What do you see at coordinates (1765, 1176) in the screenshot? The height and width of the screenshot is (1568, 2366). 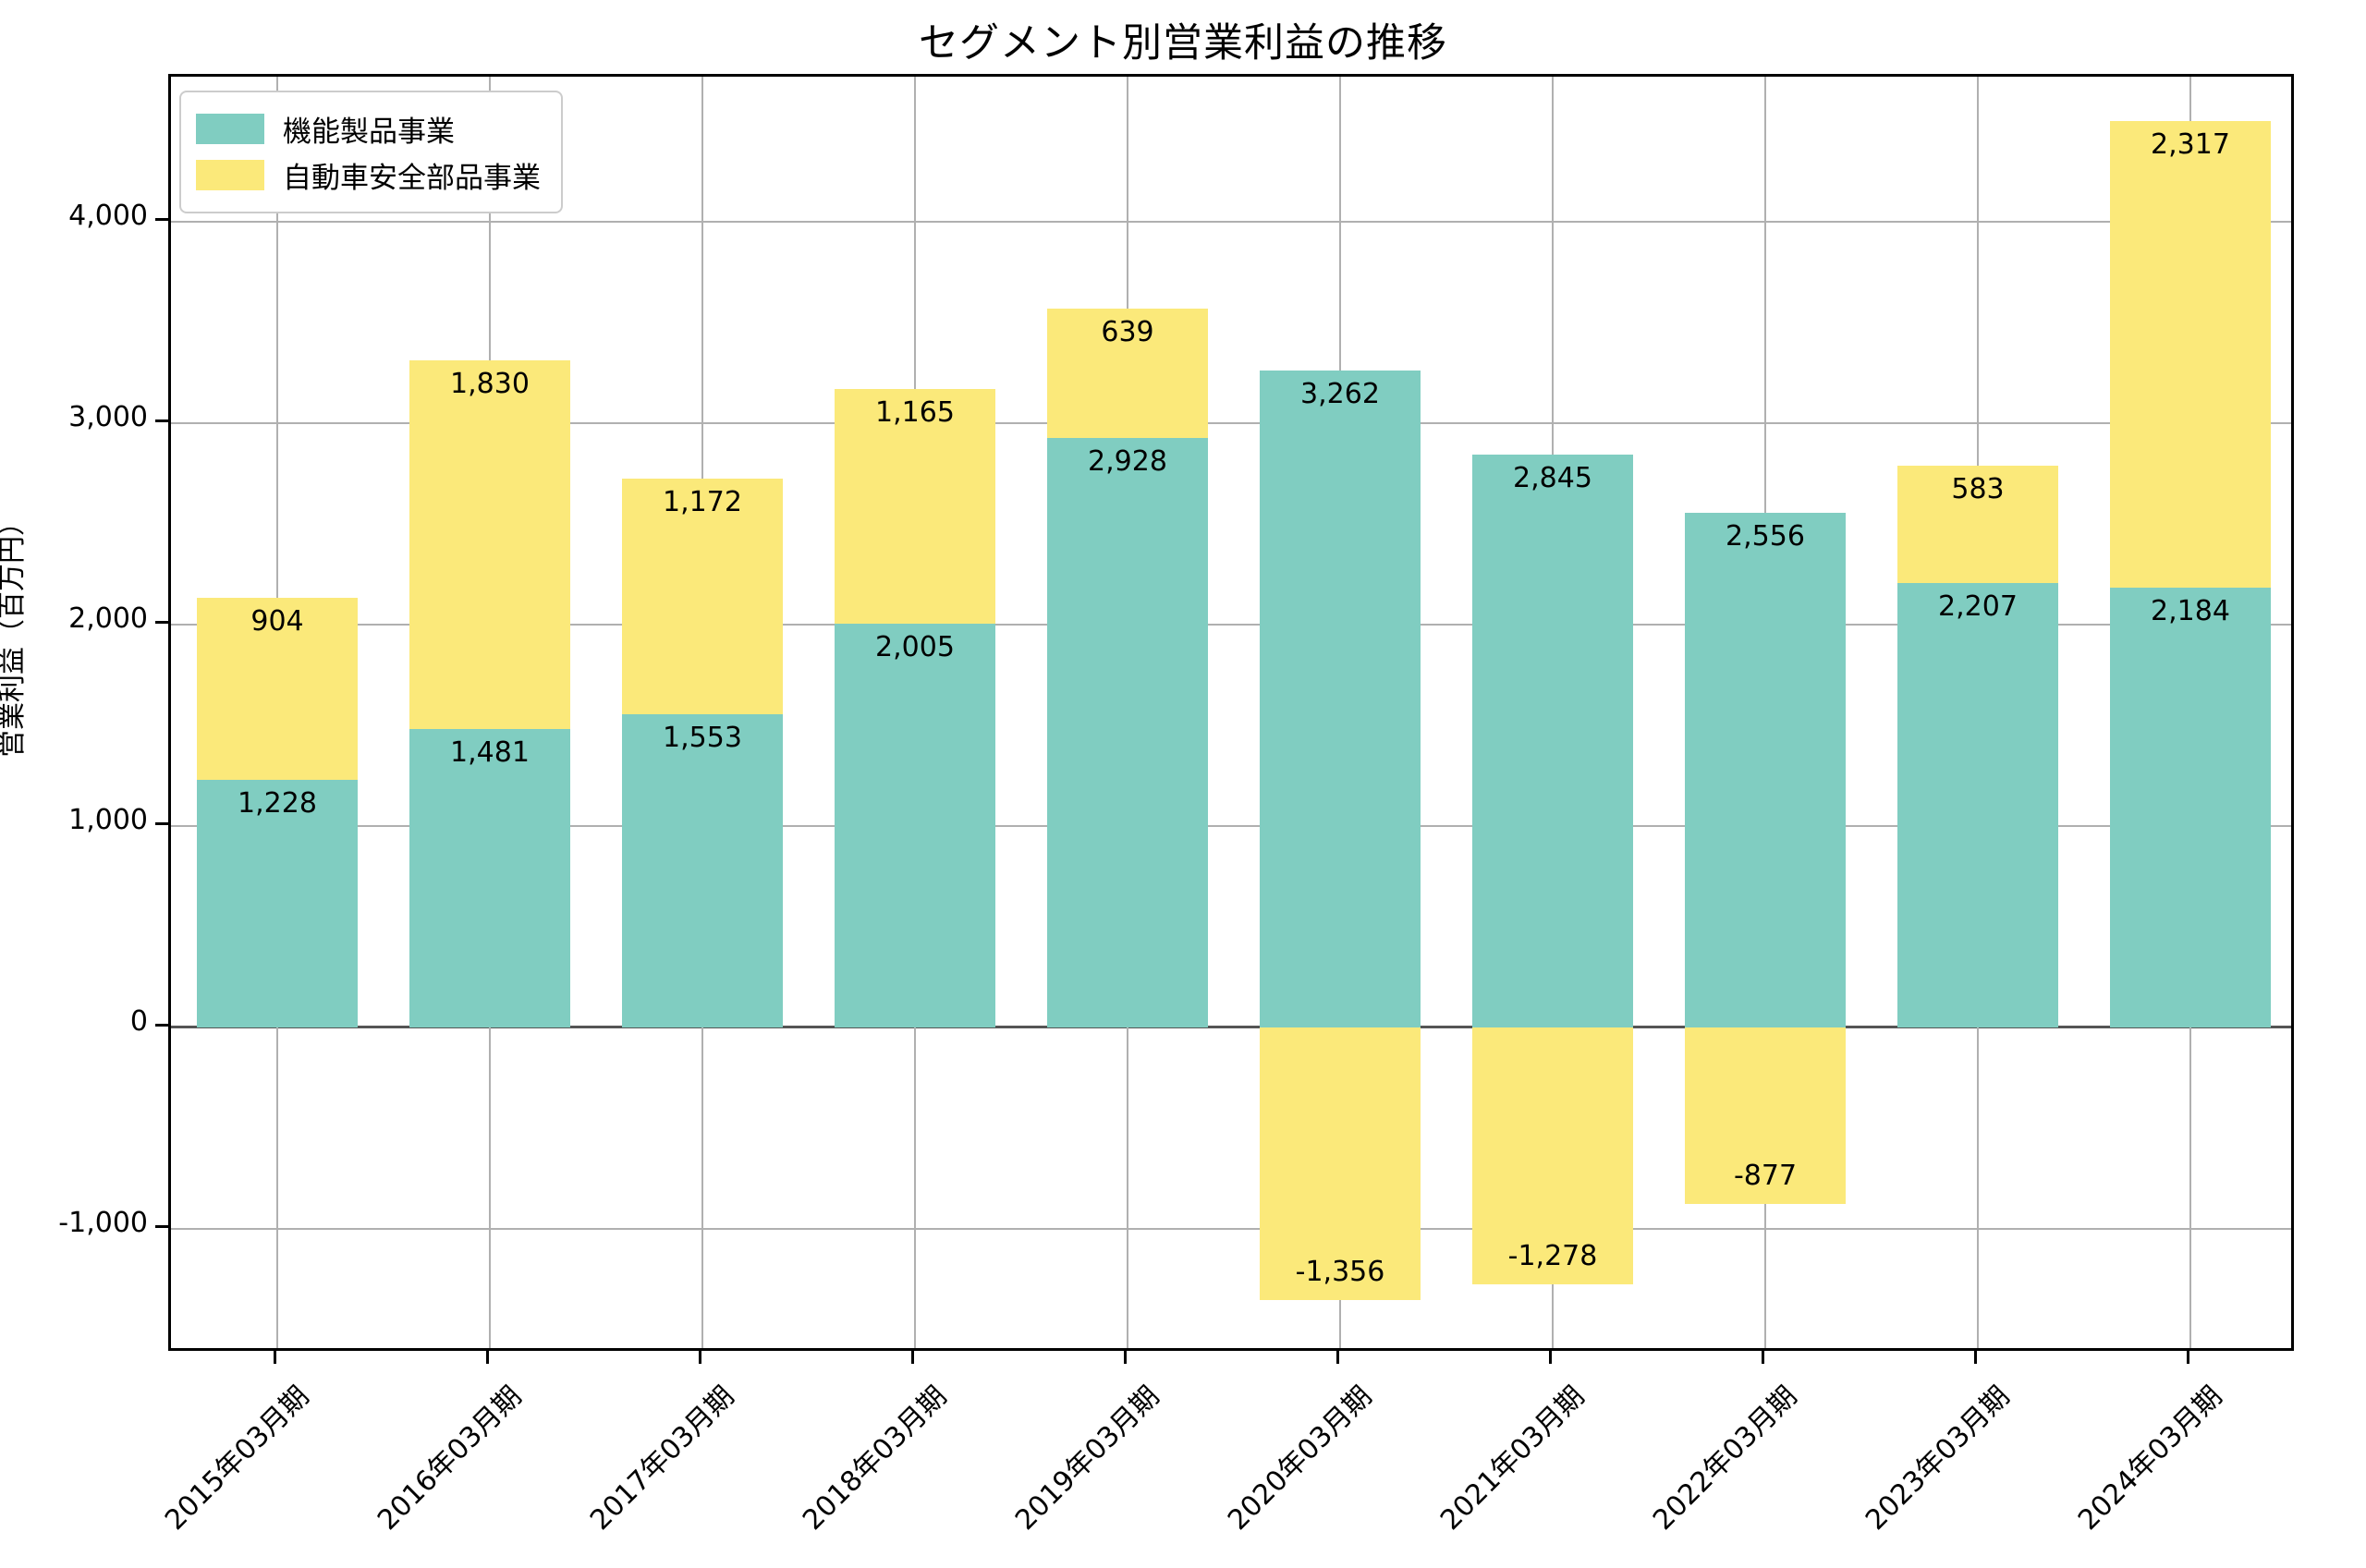 I see `bar-value-label: -877` at bounding box center [1765, 1176].